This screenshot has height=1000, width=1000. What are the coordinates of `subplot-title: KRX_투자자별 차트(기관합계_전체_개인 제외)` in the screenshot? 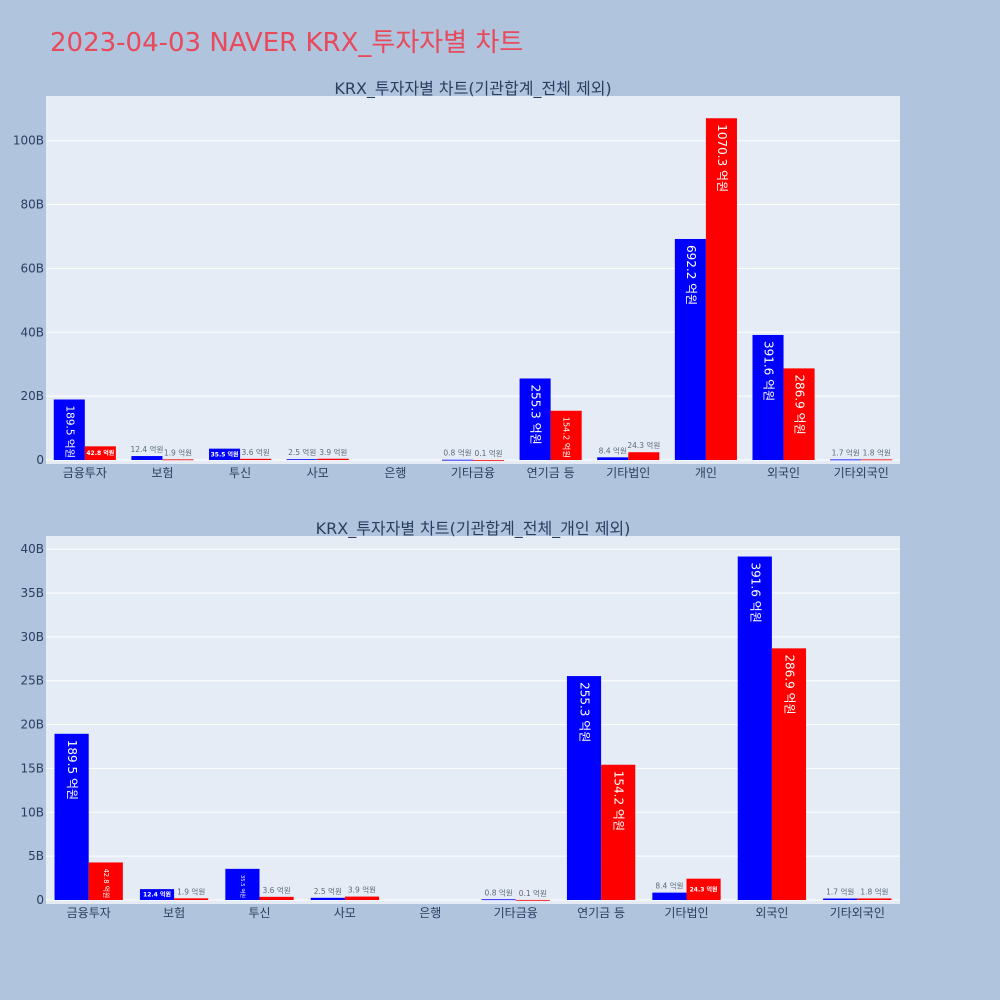 It's located at (473, 529).